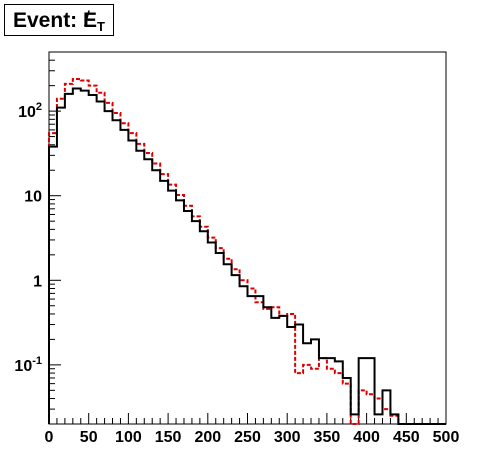 Image resolution: width=496 pixels, height=472 pixels. What do you see at coordinates (101, 26) in the screenshot?
I see `title-subscript: T` at bounding box center [101, 26].